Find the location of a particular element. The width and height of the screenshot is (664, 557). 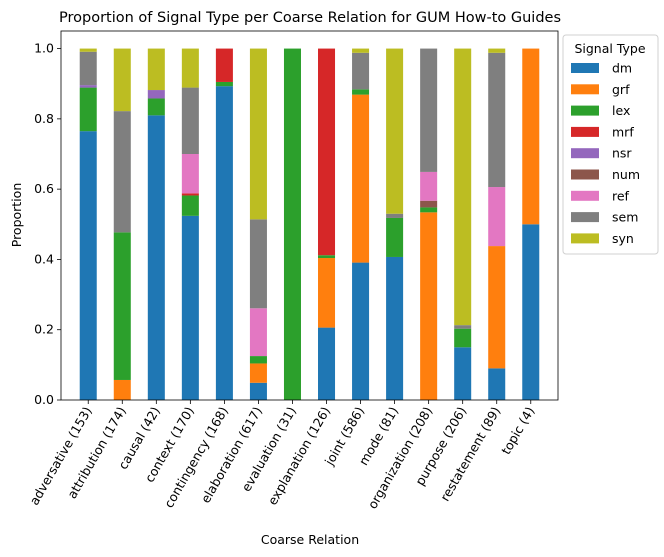

x-tick-label-13: topic (4) is located at coordinates (517, 430).